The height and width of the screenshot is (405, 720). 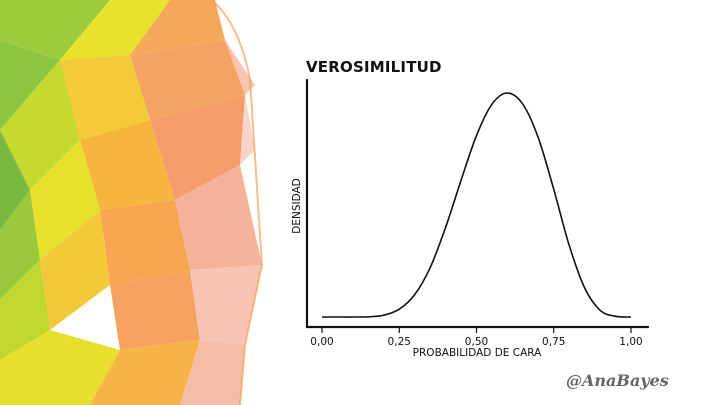 What do you see at coordinates (374, 67) in the screenshot?
I see `chart-title: VEROSIMILITUD` at bounding box center [374, 67].